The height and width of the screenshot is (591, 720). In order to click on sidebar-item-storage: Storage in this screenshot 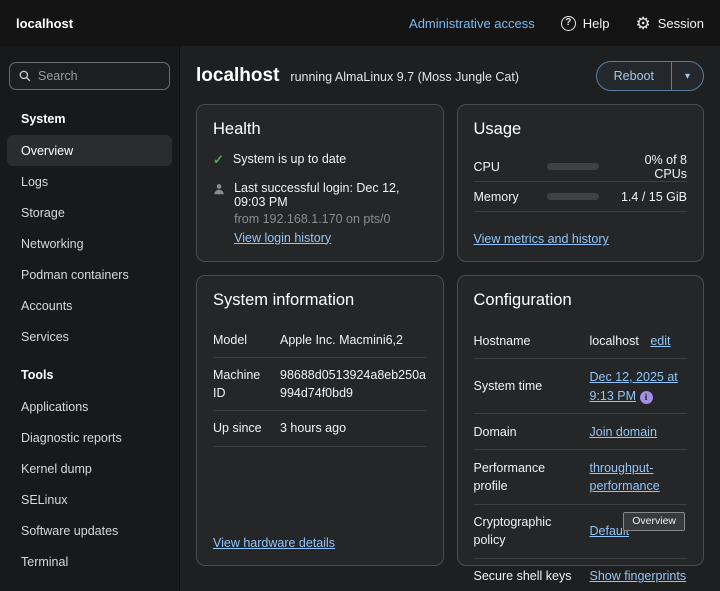, I will do `click(43, 212)`.